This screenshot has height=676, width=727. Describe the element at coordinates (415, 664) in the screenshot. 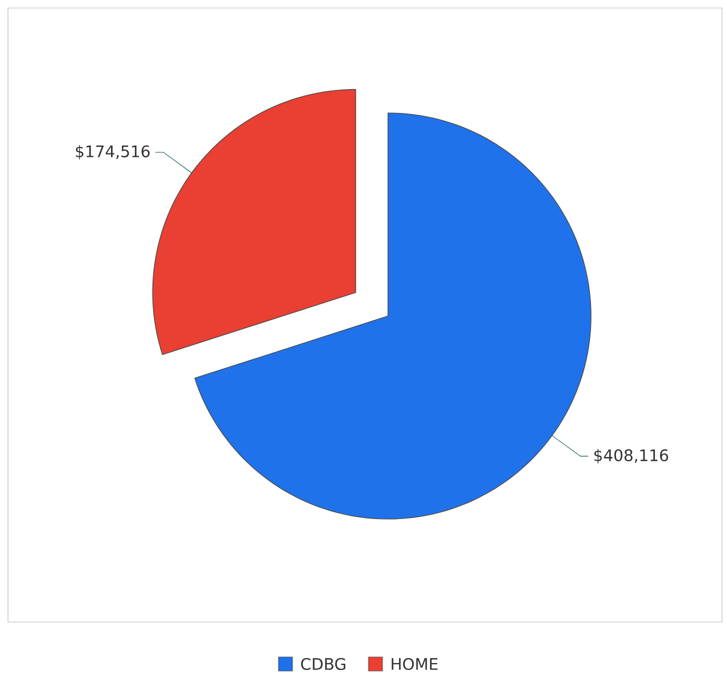

I see `legend-label: HOME` at that location.